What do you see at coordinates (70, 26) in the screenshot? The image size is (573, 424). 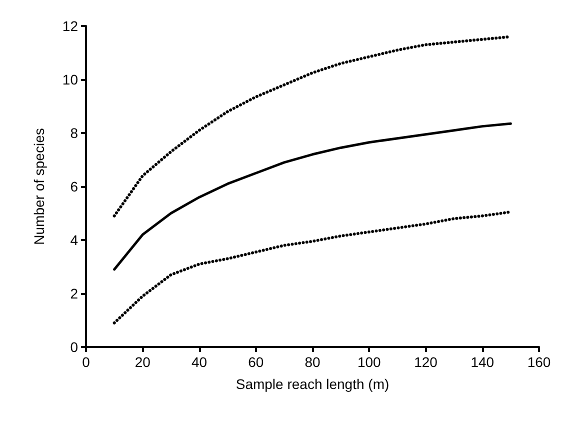 I see `y-tick-label: 12` at bounding box center [70, 26].